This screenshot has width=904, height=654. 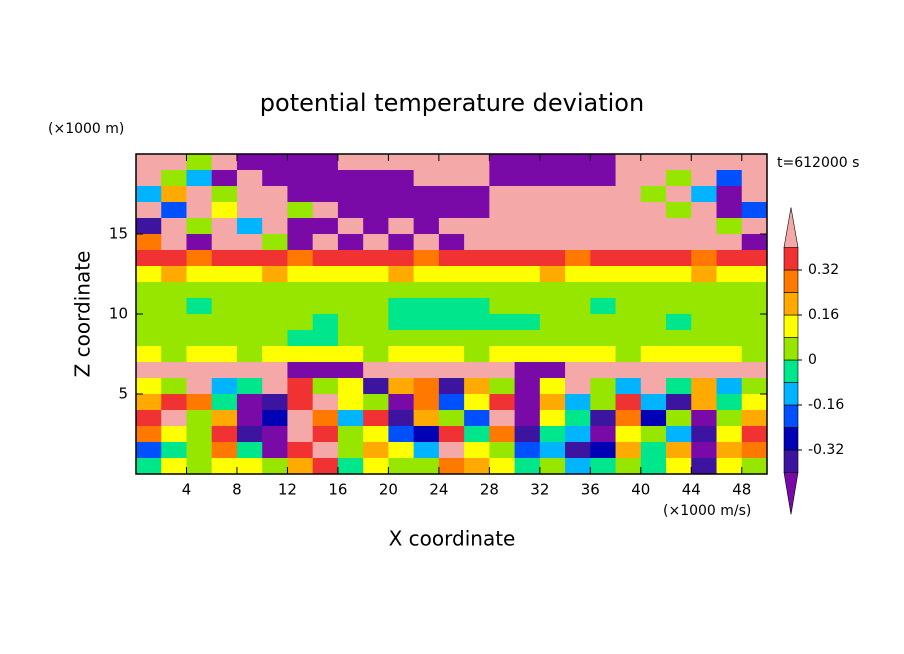 I want to click on y-tick-label: 10, so click(x=118, y=314).